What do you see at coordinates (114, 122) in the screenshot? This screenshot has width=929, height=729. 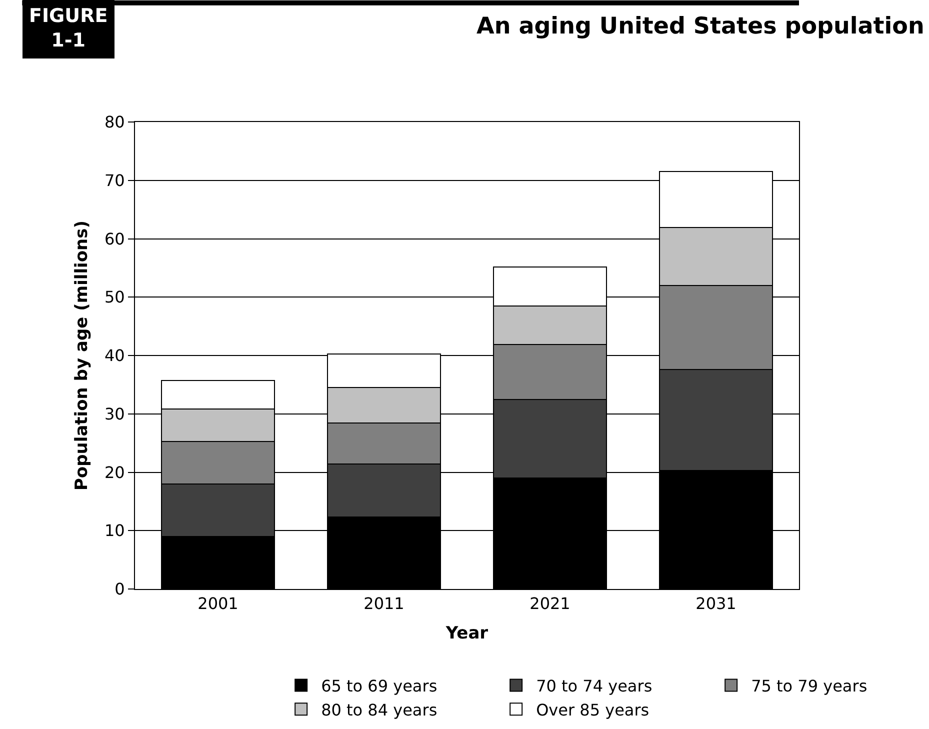 I see `y-tick-label: 80` at bounding box center [114, 122].